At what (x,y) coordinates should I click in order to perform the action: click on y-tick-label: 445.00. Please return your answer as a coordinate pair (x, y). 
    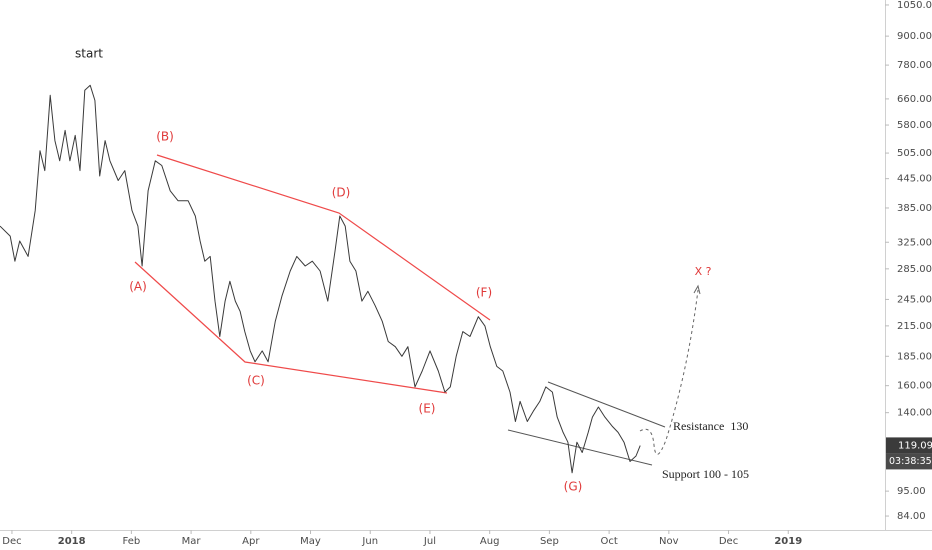
    Looking at the image, I should click on (914, 179).